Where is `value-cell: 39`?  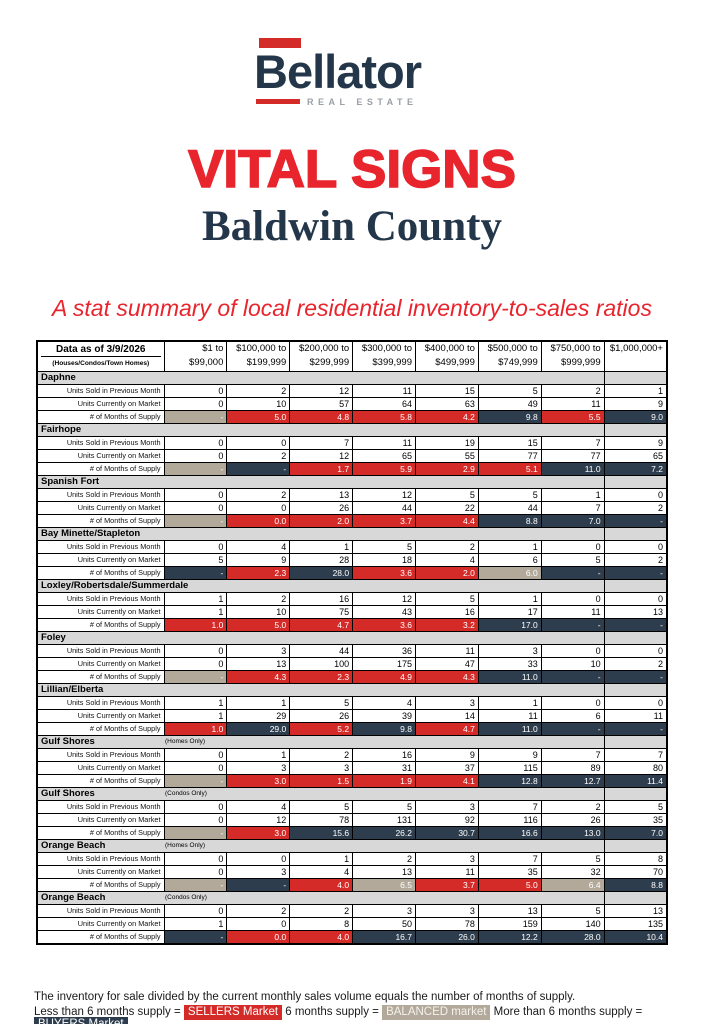 value-cell: 39 is located at coordinates (384, 715).